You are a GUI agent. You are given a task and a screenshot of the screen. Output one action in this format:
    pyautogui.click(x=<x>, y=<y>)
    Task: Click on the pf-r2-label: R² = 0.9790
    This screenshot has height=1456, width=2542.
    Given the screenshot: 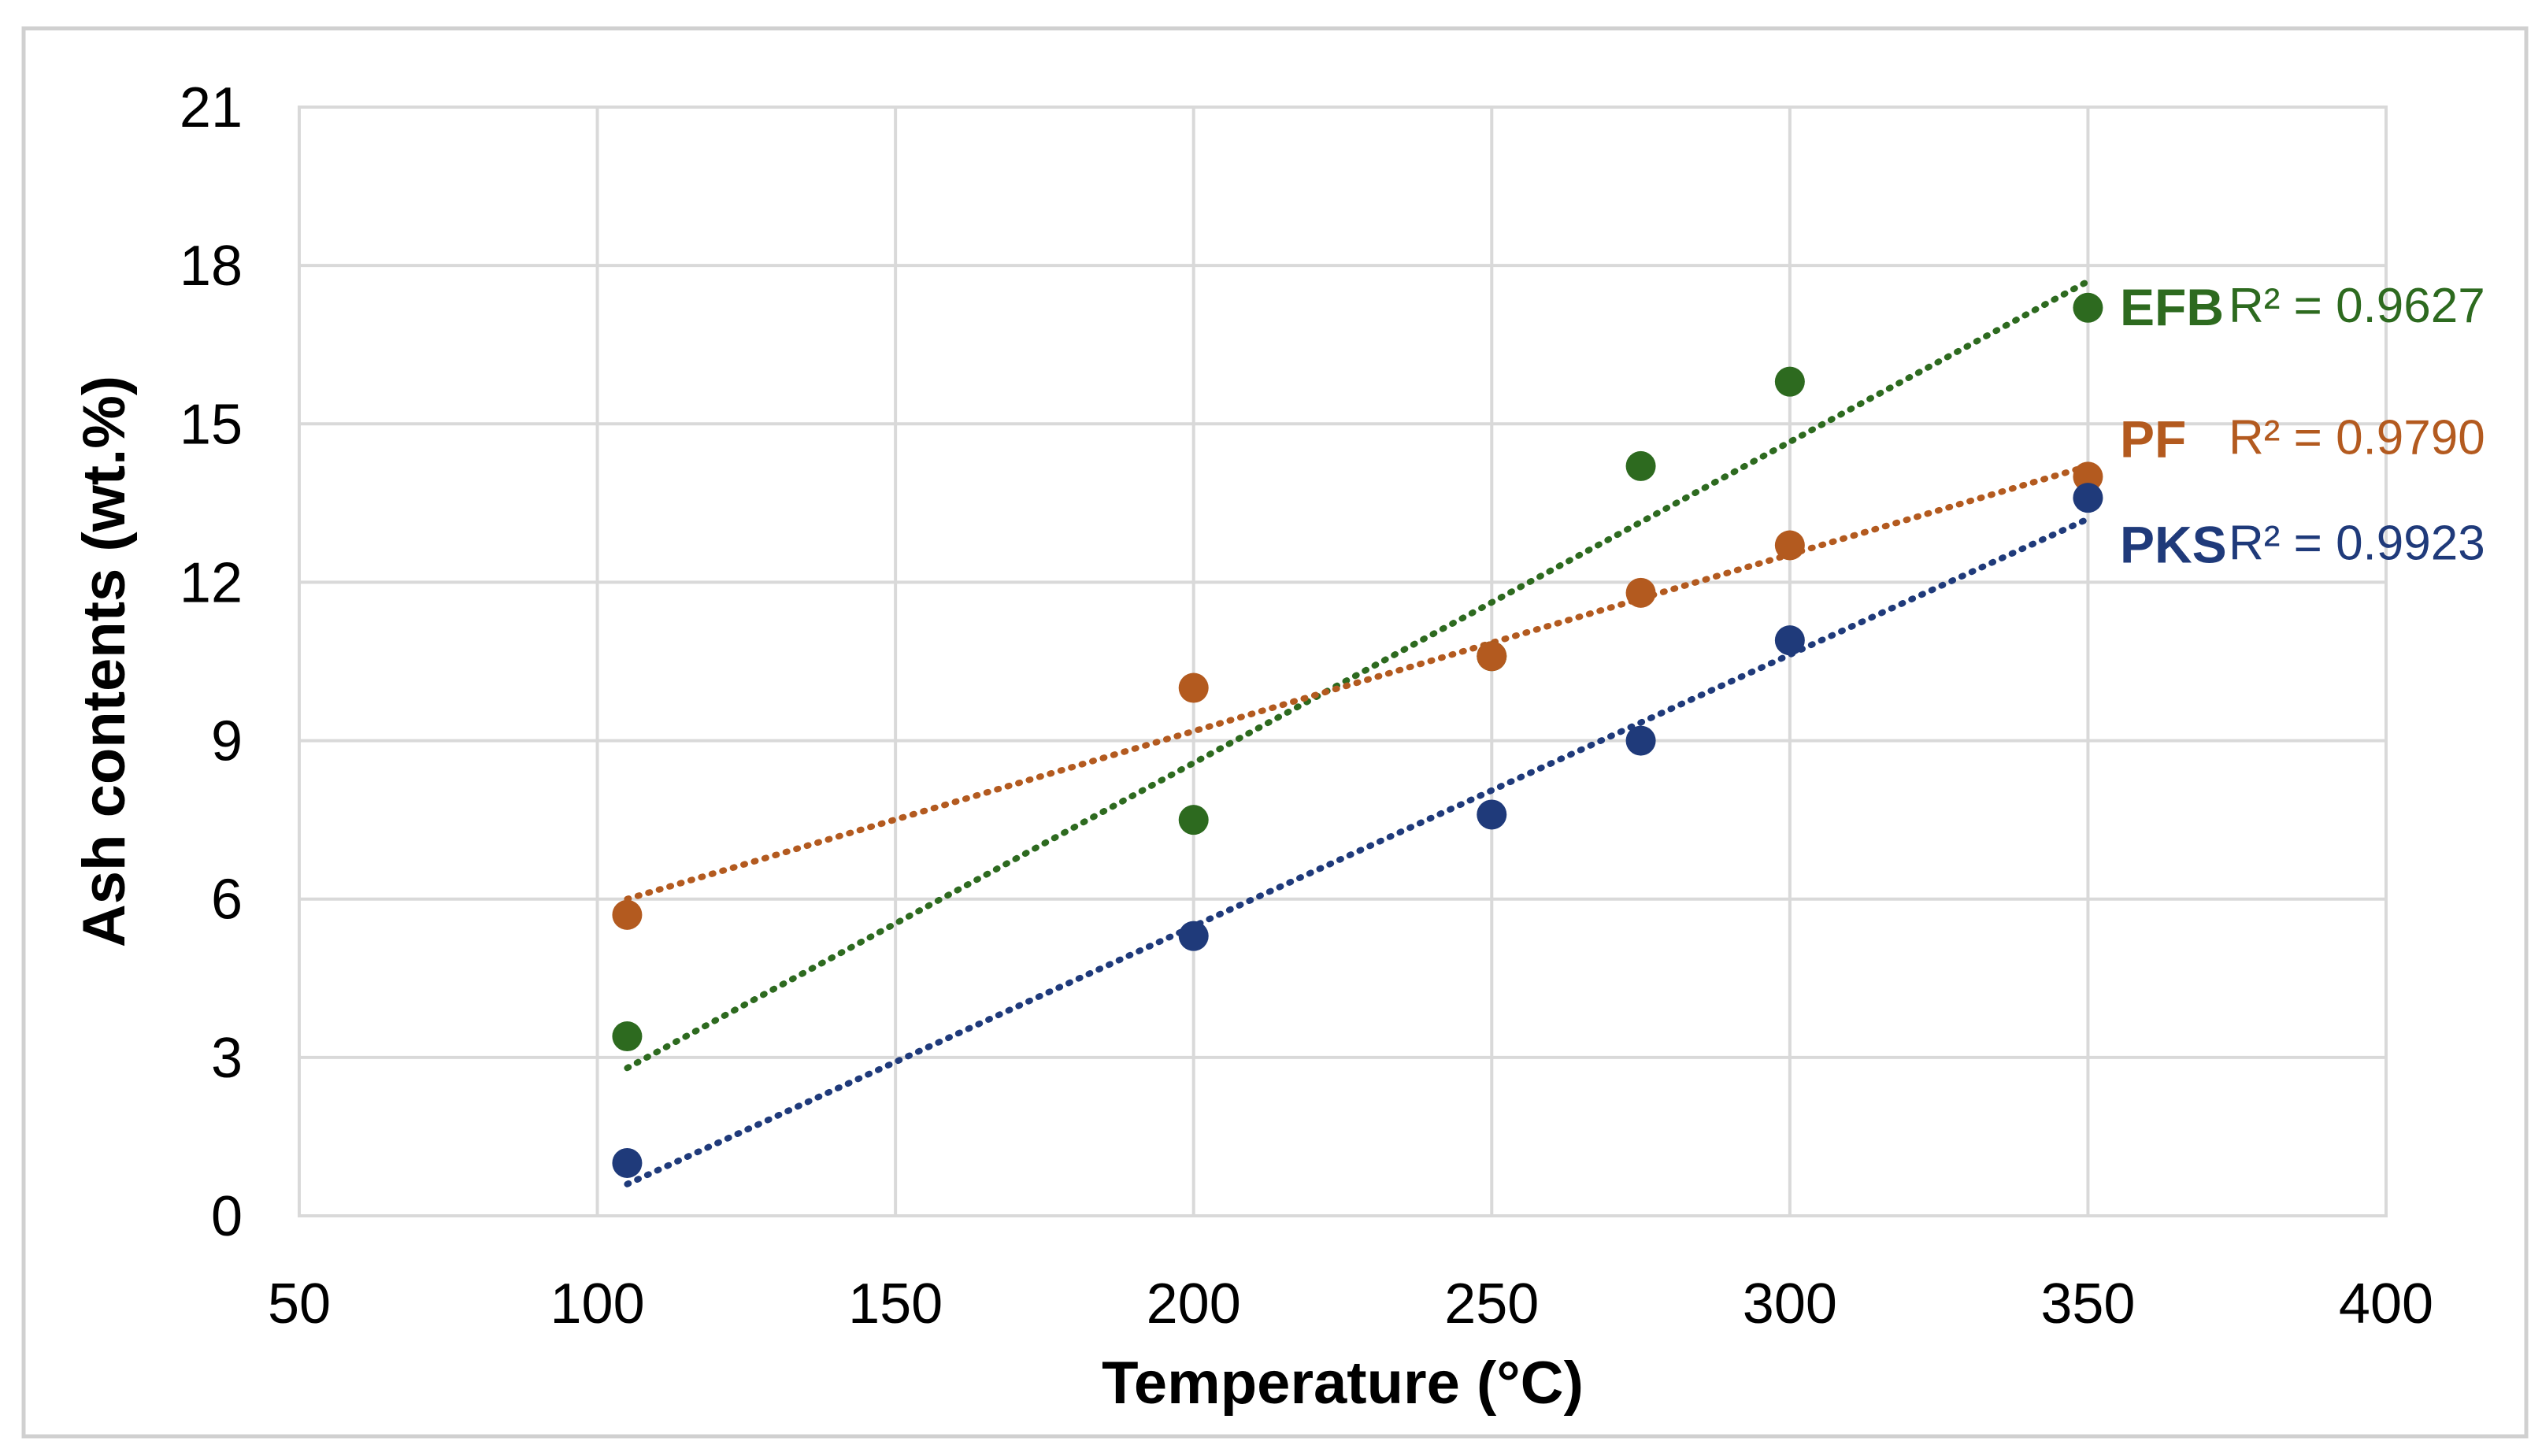 What is the action you would take?
    pyautogui.click(x=2357, y=437)
    